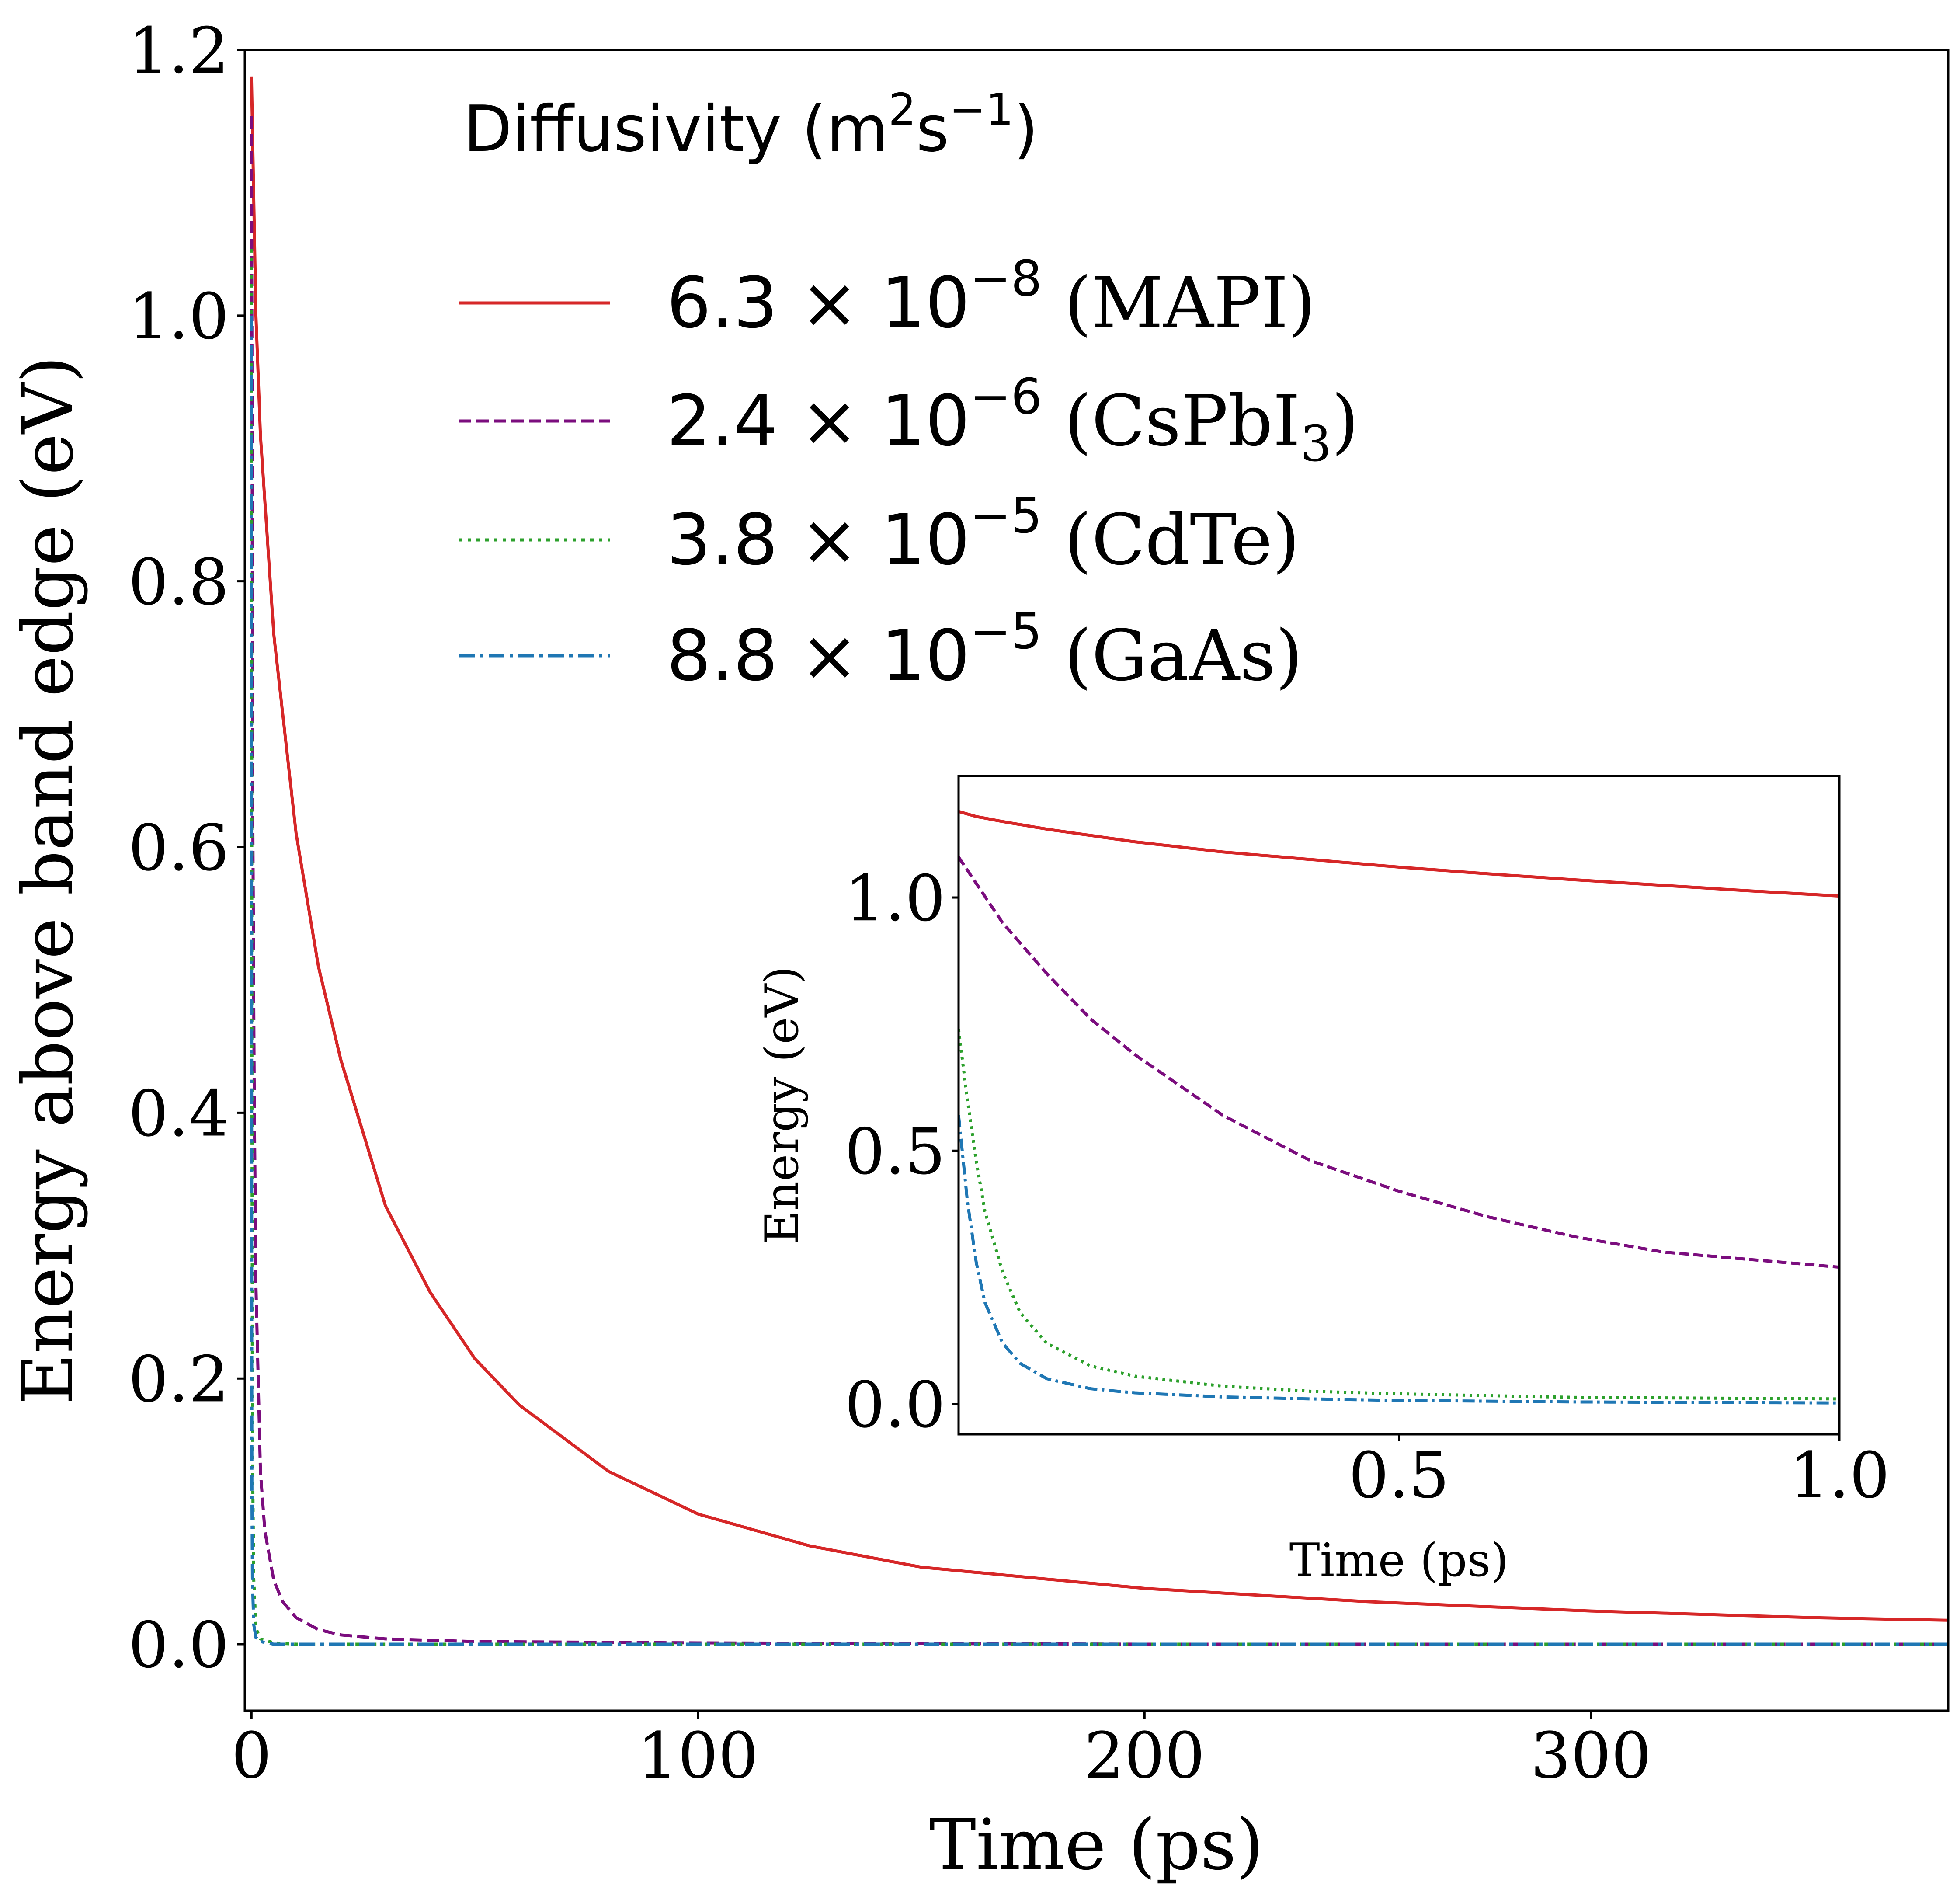  I want to click on legend-entry-cspbi3: 2.4 × 10−6 (CsPbI3), so click(909, 421).